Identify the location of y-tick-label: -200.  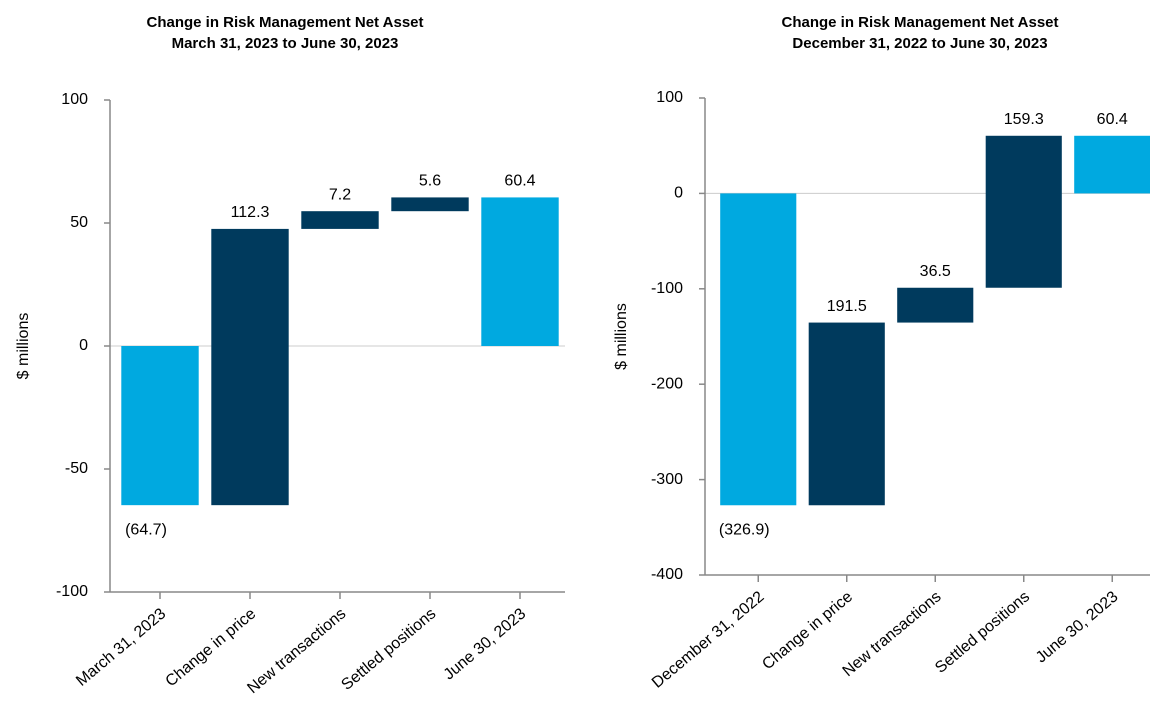
(667, 383).